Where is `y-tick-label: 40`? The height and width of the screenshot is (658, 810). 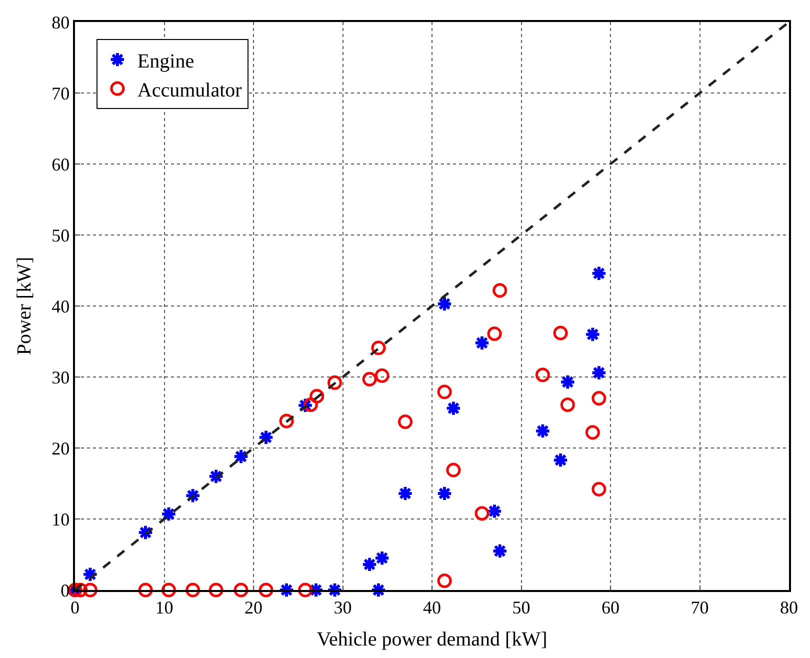
y-tick-label: 40 is located at coordinates (61, 306).